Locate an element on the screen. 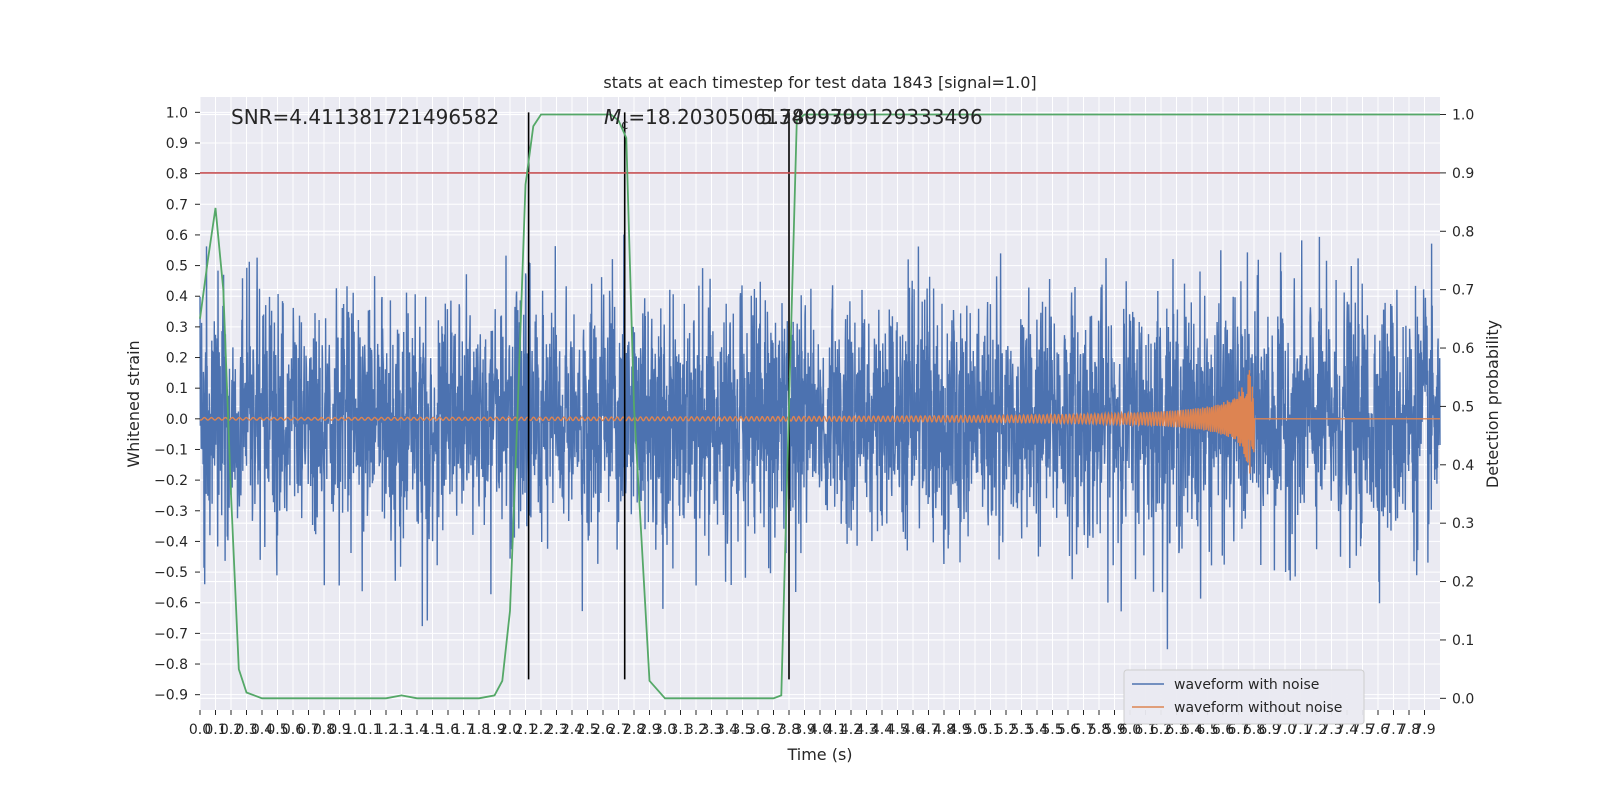 This screenshot has height=800, width=1600. x-tick-label: 1.9 is located at coordinates (494, 730).